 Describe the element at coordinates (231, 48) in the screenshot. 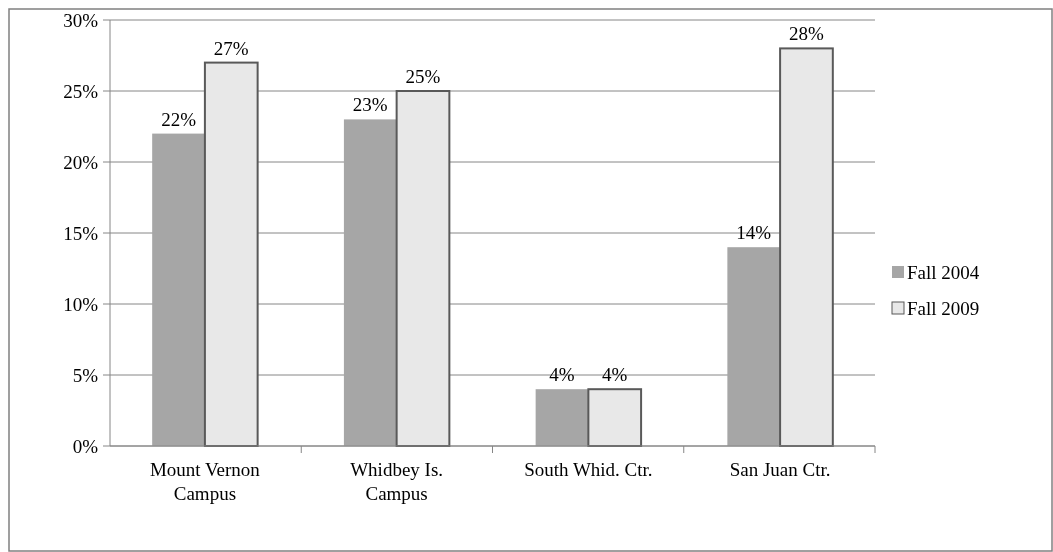

I see `data-label: 27%` at that location.